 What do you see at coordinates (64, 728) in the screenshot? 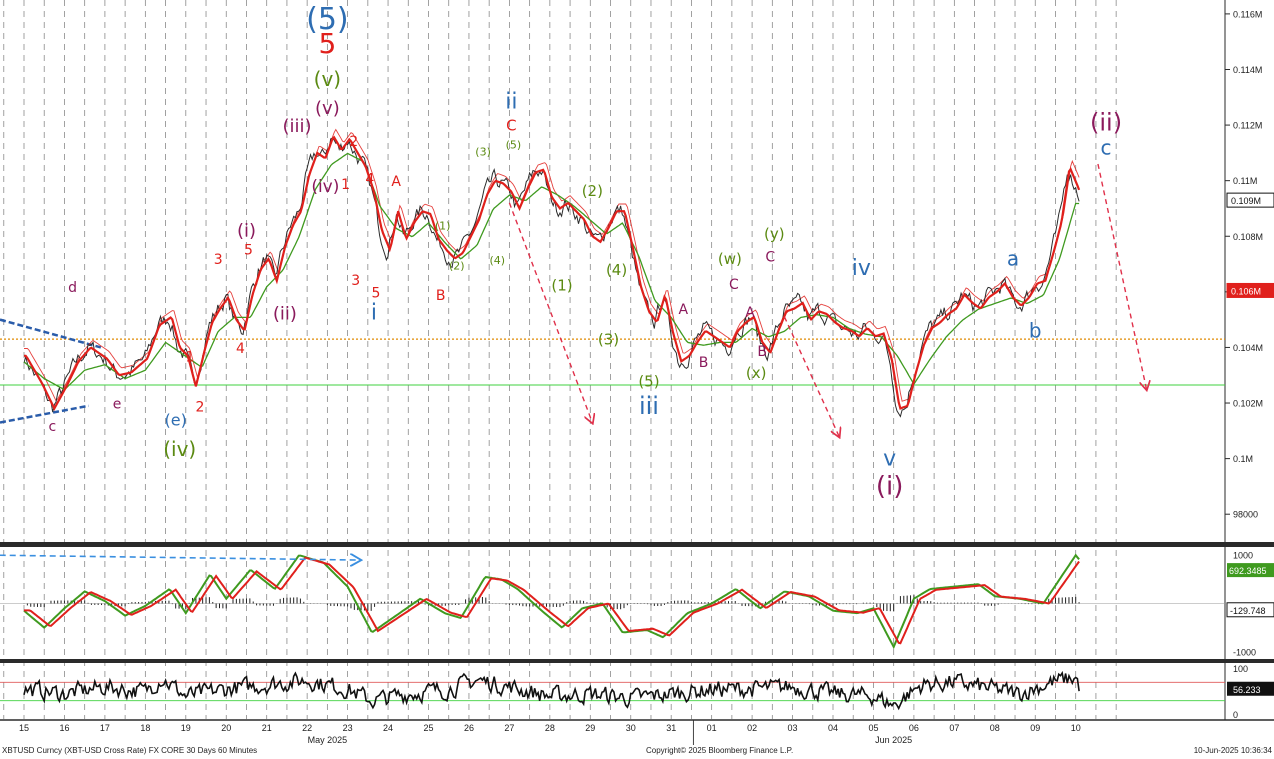
I see `x-tick-label: 16` at bounding box center [64, 728].